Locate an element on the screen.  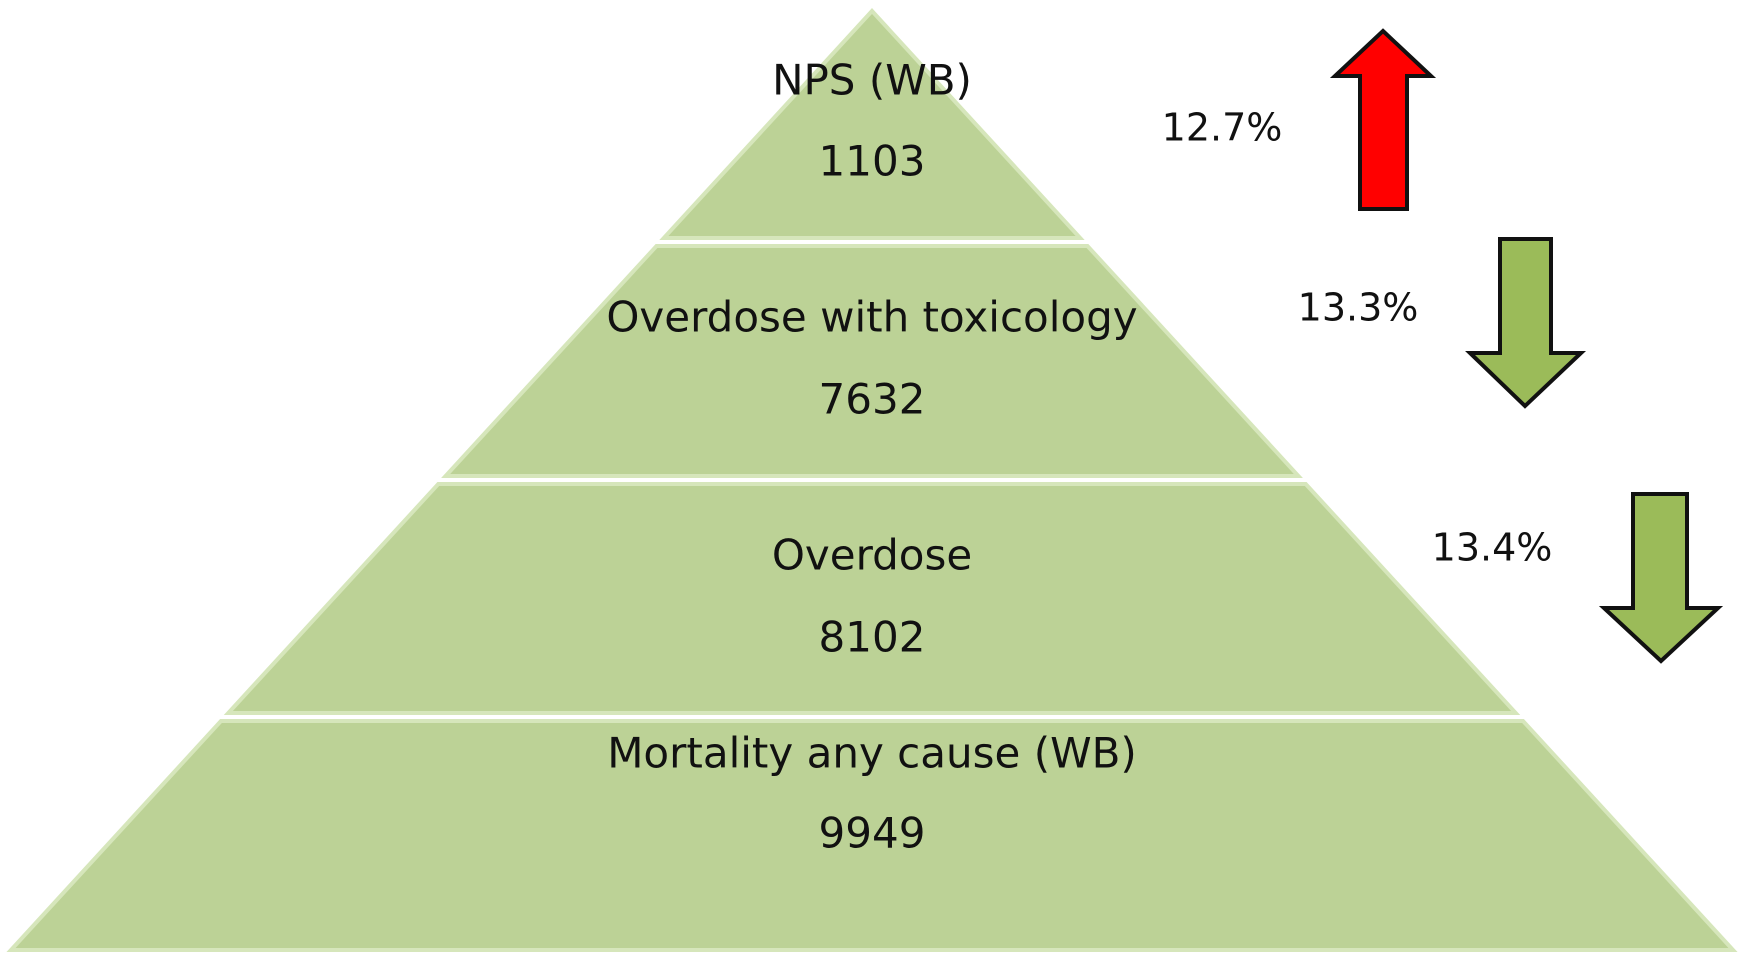
level-label: NPS (WB) is located at coordinates (872, 80).